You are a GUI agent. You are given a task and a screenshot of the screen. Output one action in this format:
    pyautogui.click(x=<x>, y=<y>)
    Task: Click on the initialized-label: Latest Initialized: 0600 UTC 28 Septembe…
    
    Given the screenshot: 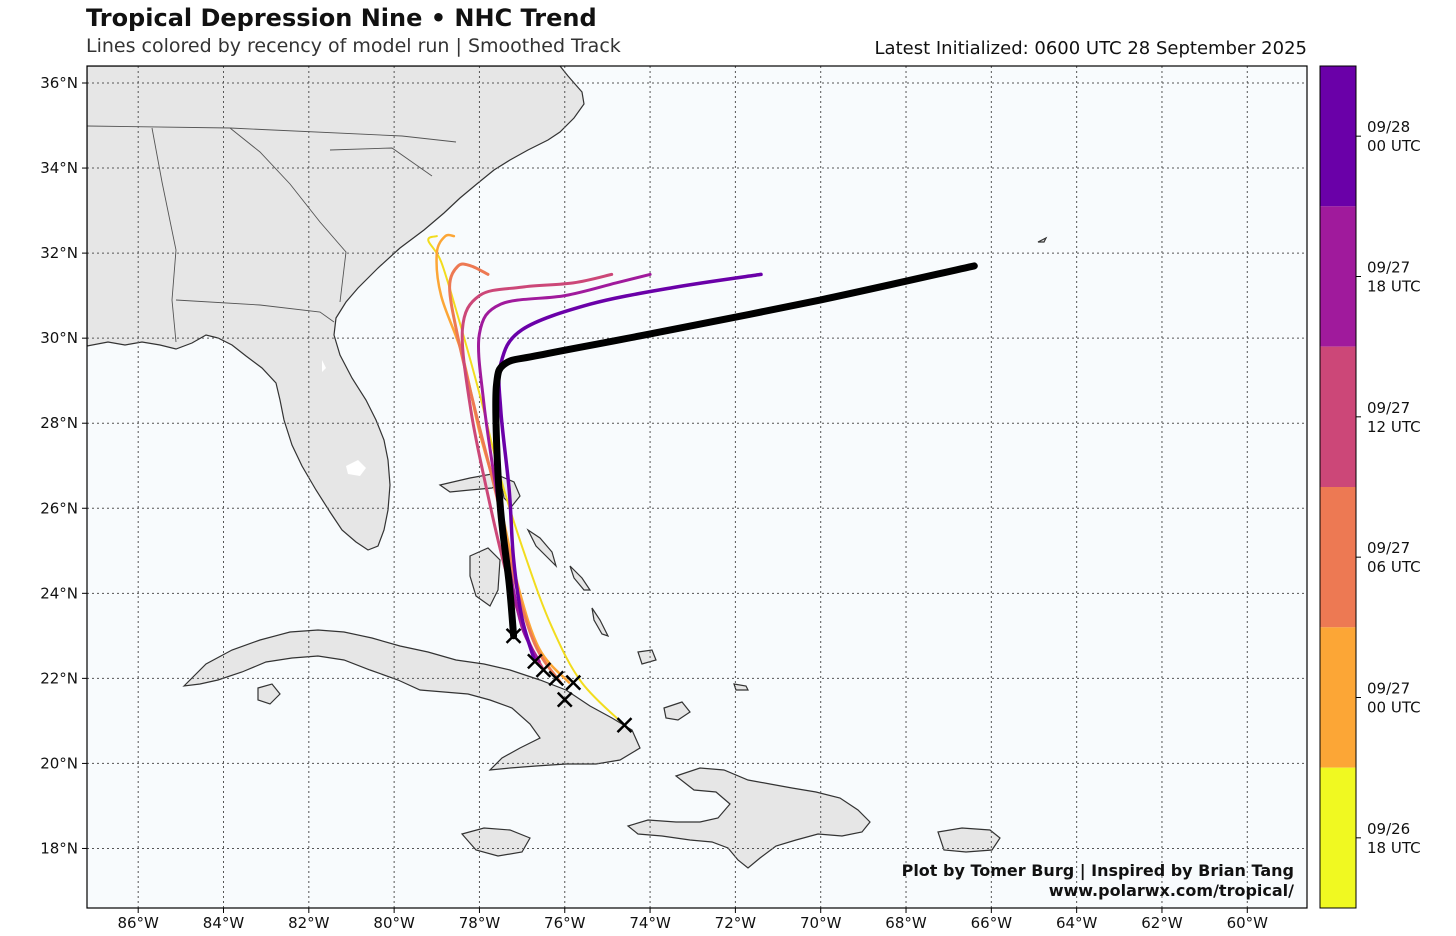 What is the action you would take?
    pyautogui.click(x=1090, y=48)
    